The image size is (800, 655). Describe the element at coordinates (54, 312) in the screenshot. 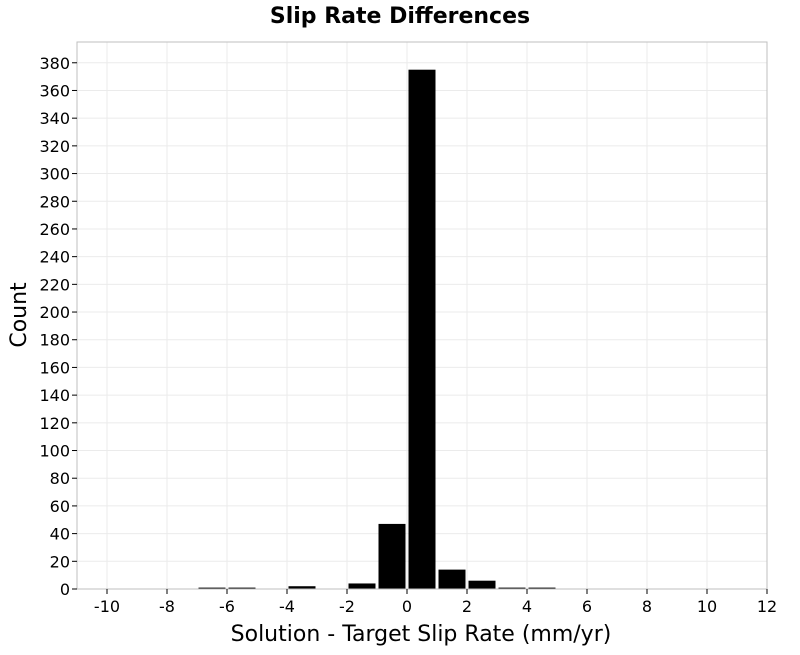

I see `y-tick-label: 200` at that location.